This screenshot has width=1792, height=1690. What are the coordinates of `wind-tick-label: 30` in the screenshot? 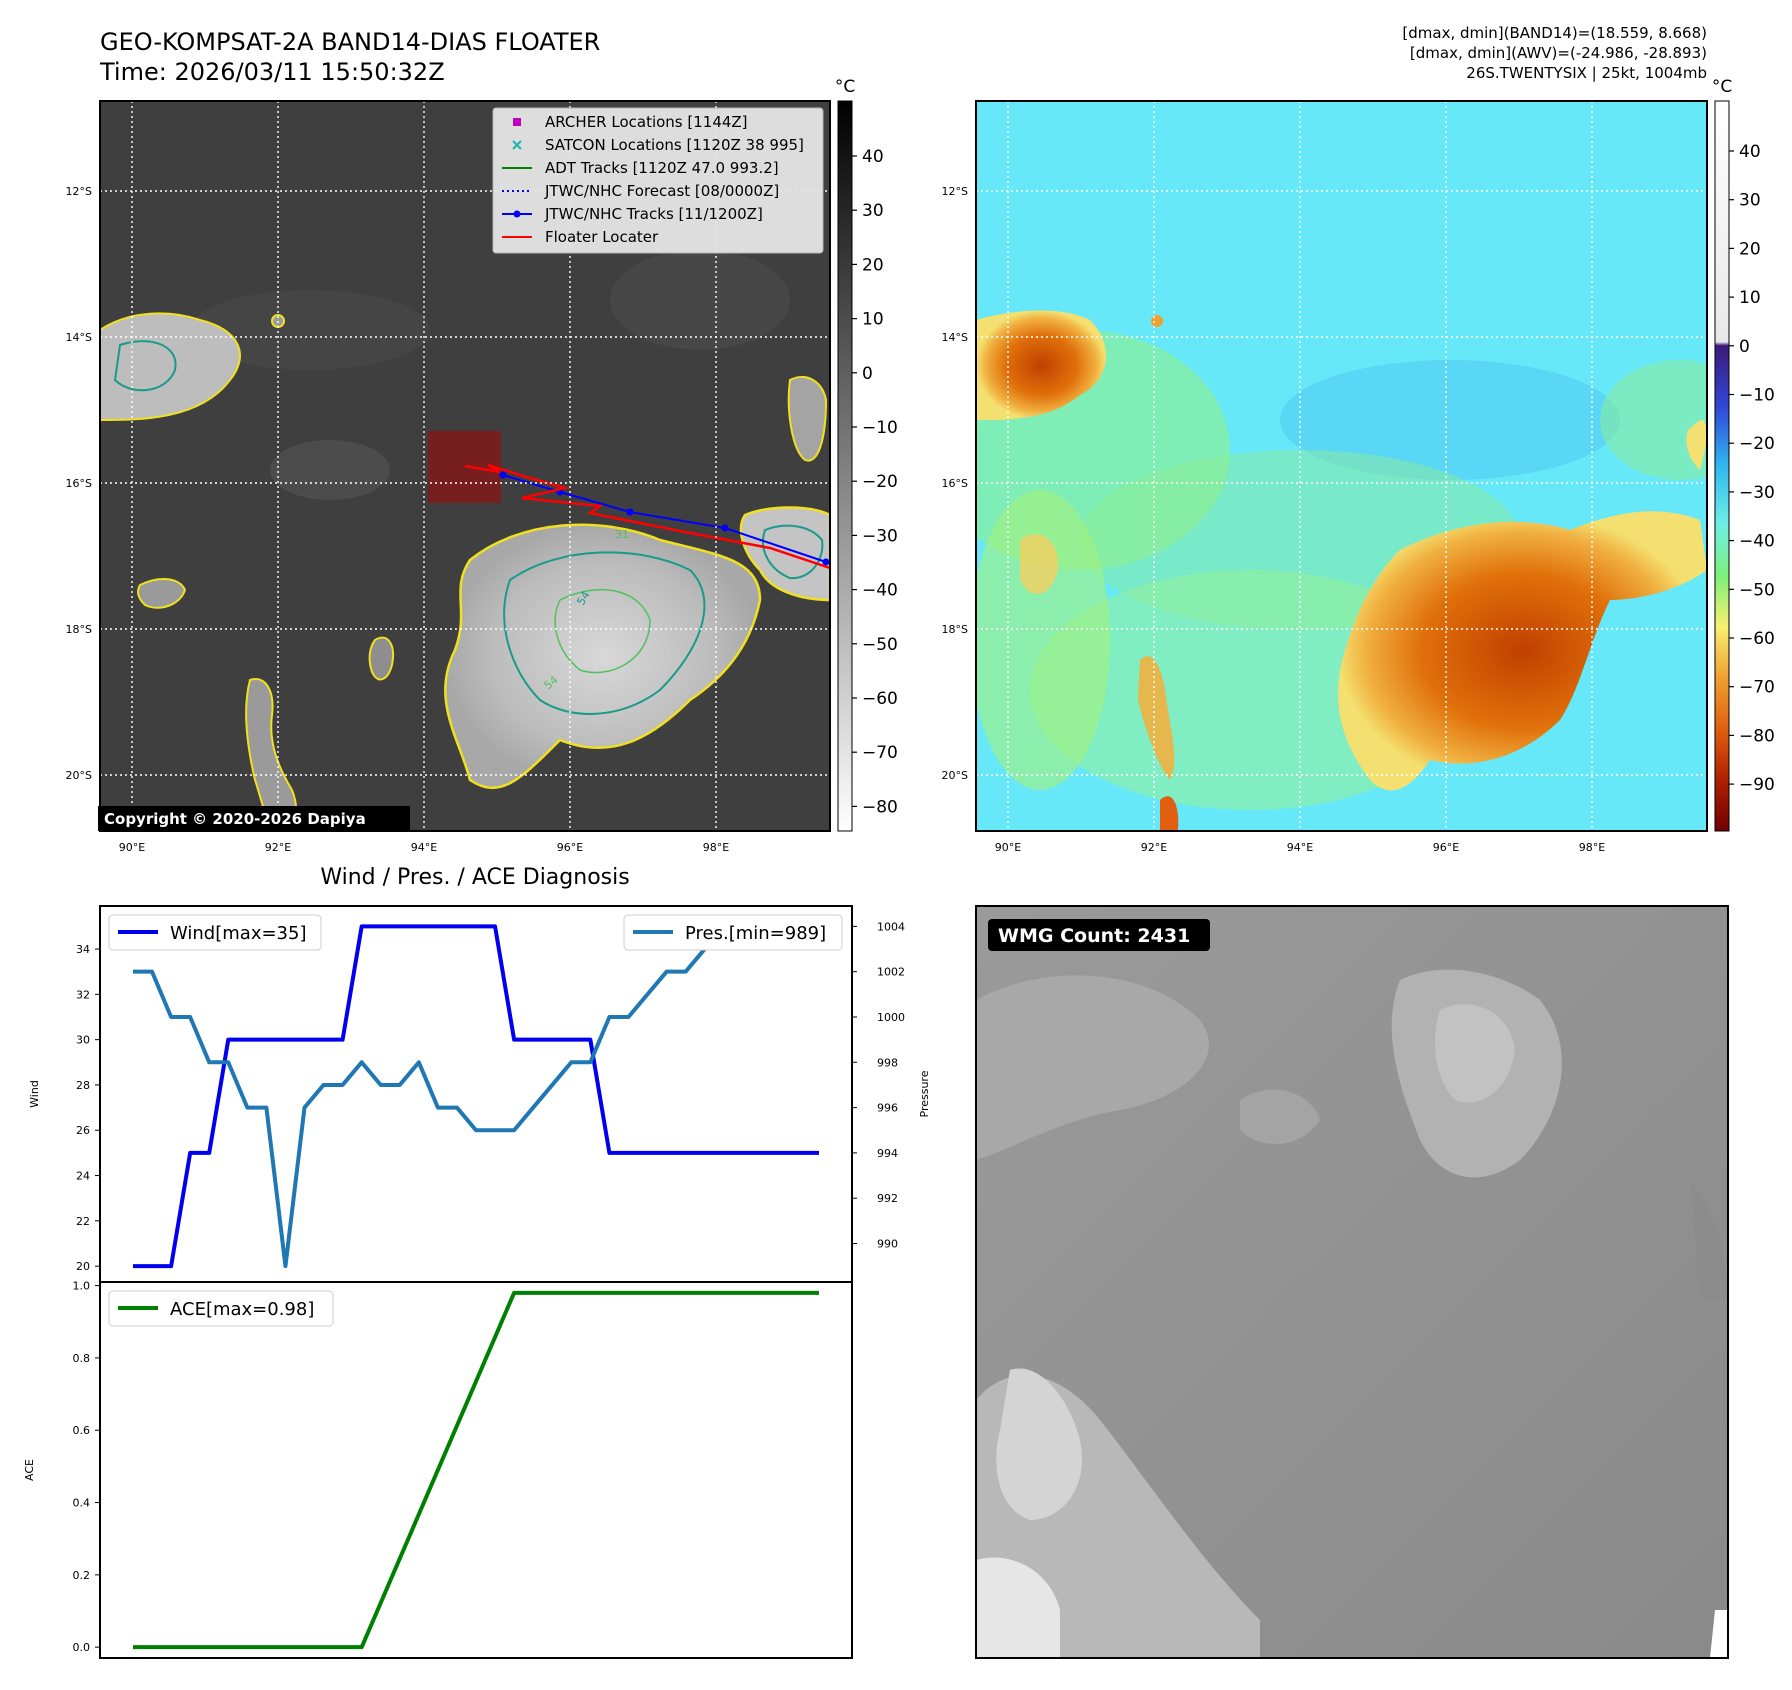 It's located at (83, 1040).